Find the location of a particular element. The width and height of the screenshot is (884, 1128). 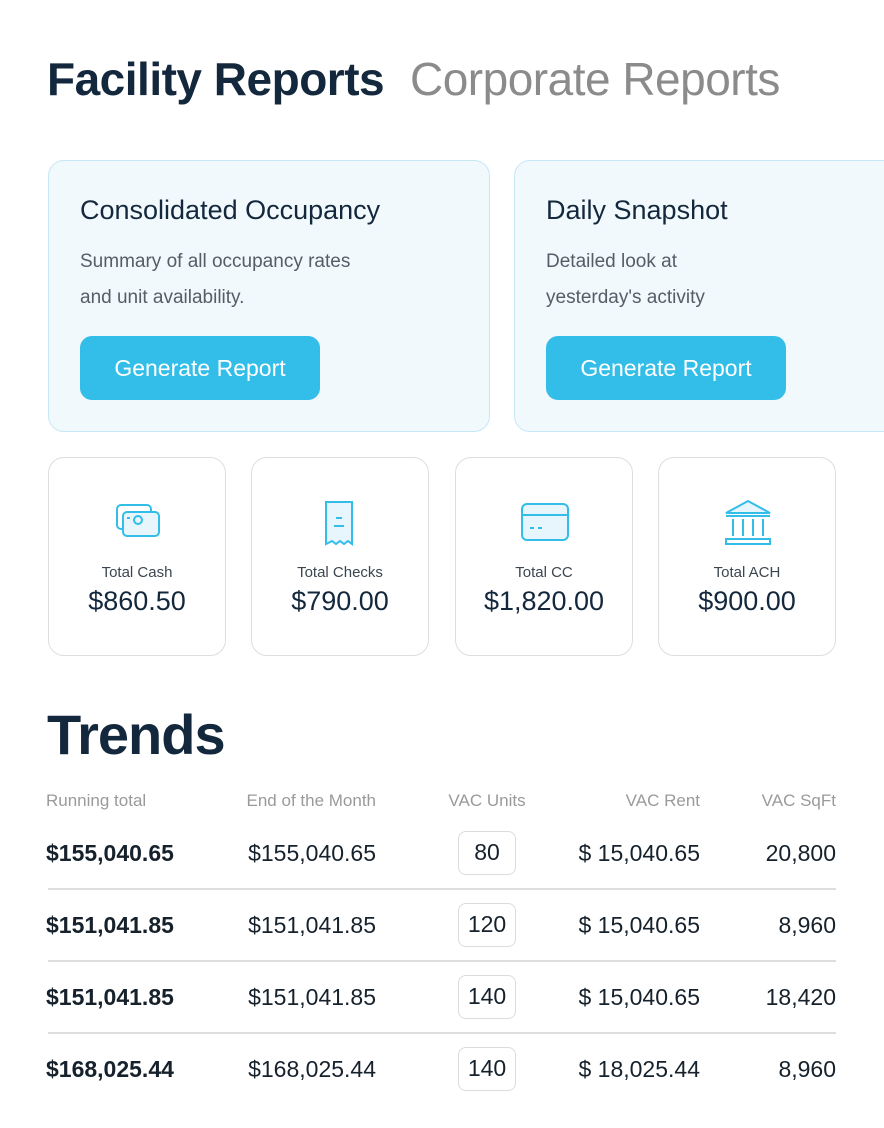

stat-label: Total Checks is located at coordinates (340, 572).